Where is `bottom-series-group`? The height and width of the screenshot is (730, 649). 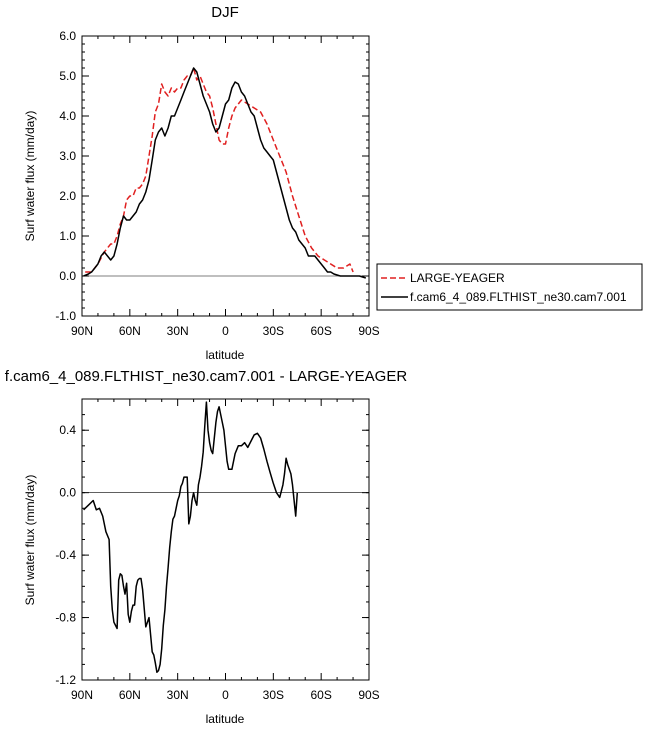
bottom-series-group is located at coordinates (191, 537).